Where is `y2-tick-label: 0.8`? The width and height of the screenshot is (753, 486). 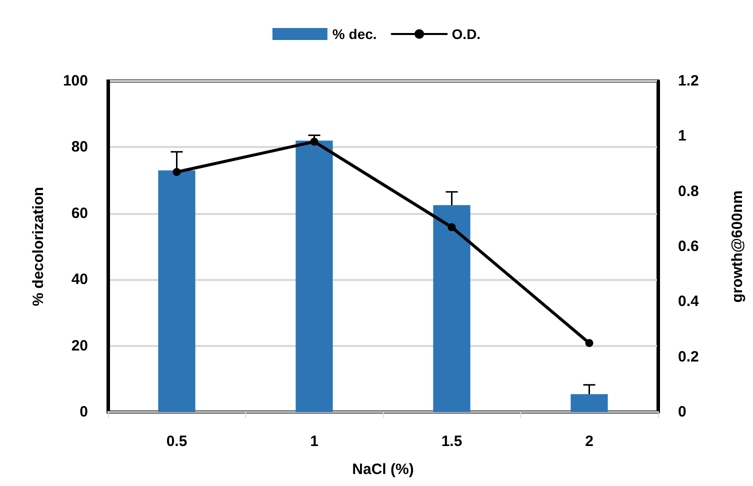
y2-tick-label: 0.8 is located at coordinates (688, 191).